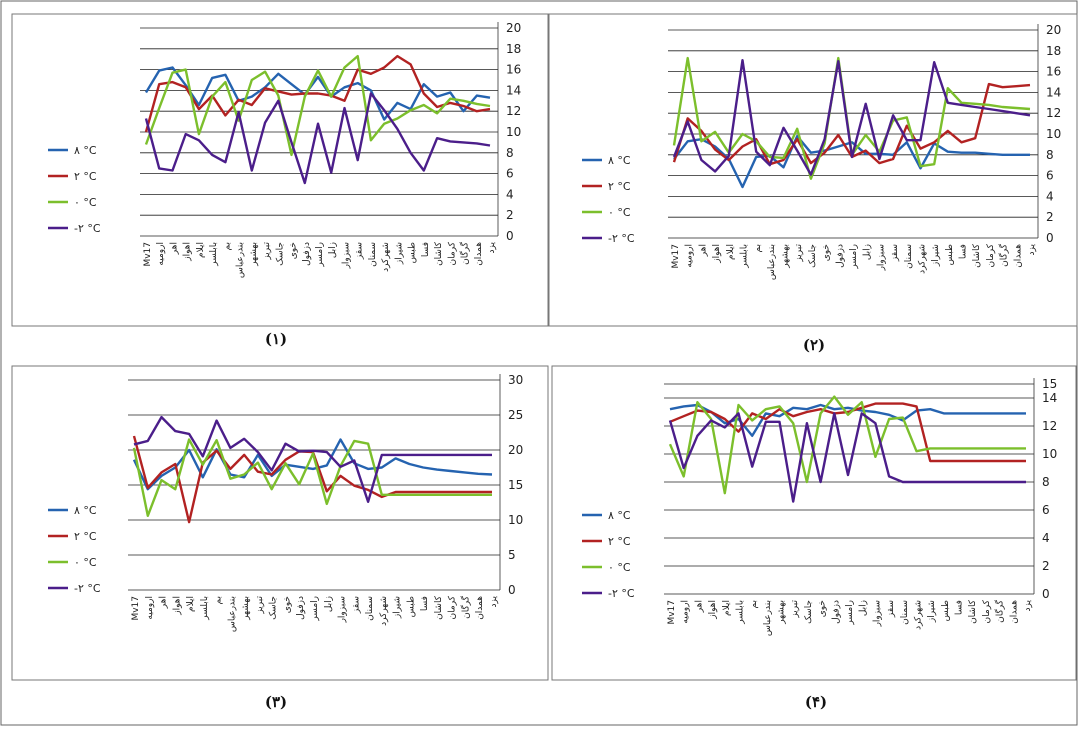  Describe the element at coordinates (513, 70) in the screenshot. I see `y-tick-label: 16` at that location.